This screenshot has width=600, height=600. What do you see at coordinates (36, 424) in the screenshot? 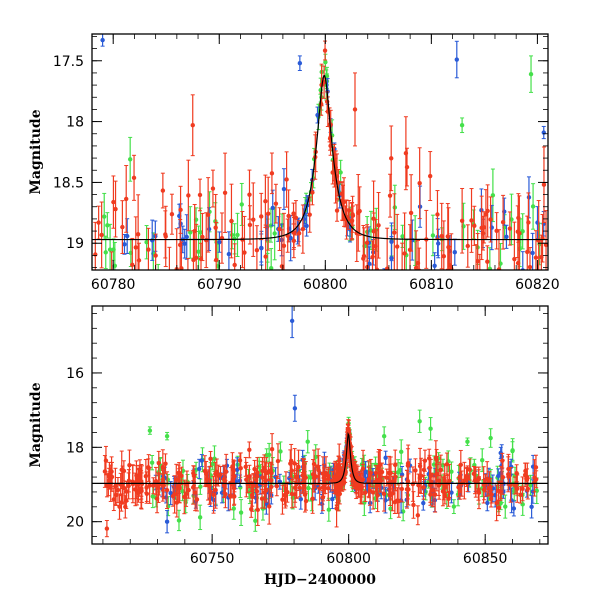
I see `bottom-y-axis-title: Magnitude` at bounding box center [36, 424].